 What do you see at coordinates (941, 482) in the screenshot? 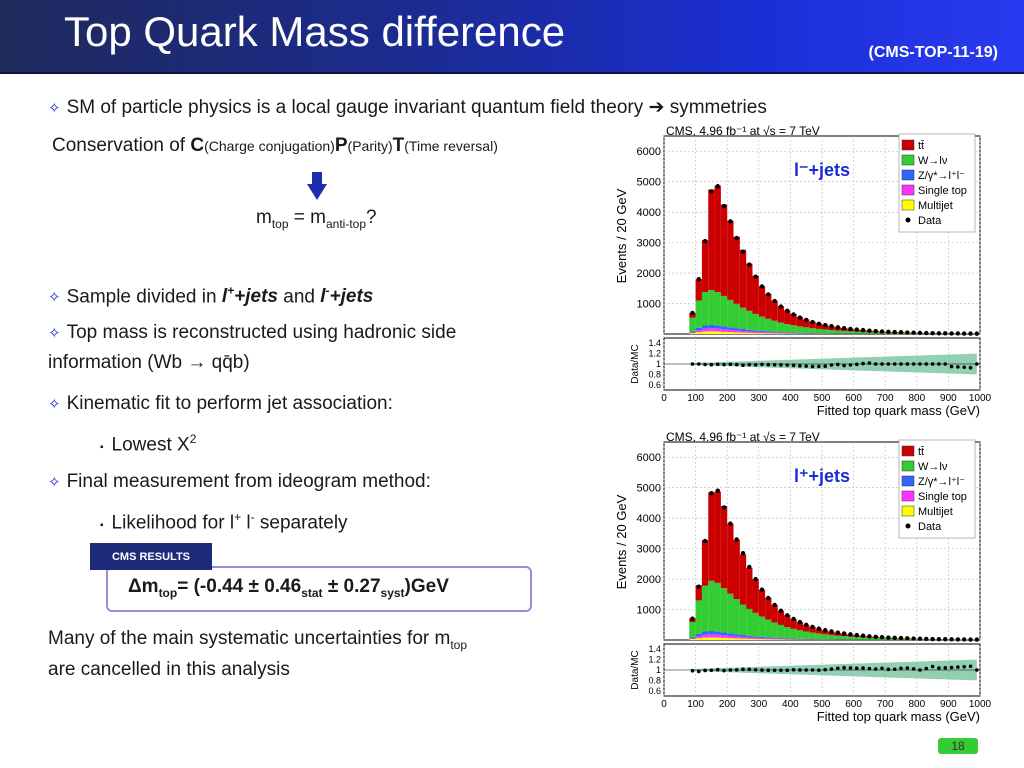
I see `legend-entry: Z/γ*→l⁺l⁻` at bounding box center [941, 482].